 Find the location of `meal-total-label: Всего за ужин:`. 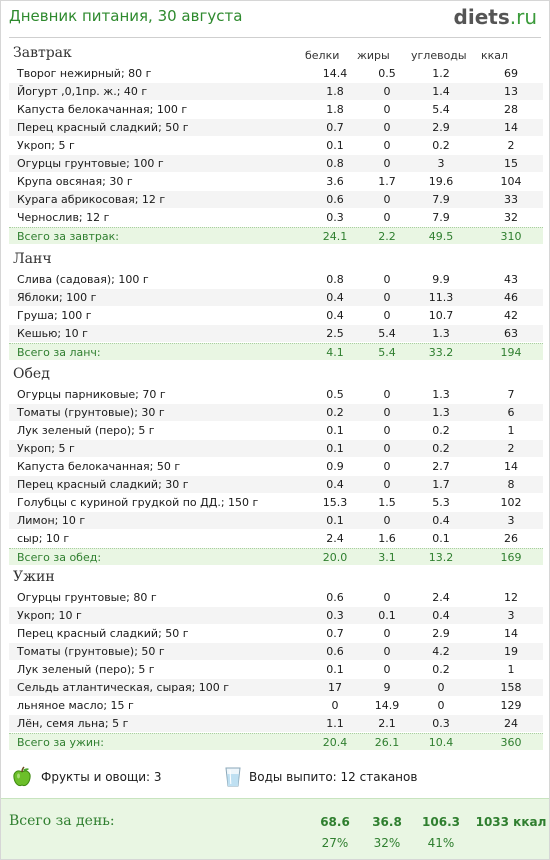

meal-total-label: Всего за ужин: is located at coordinates (60, 742).